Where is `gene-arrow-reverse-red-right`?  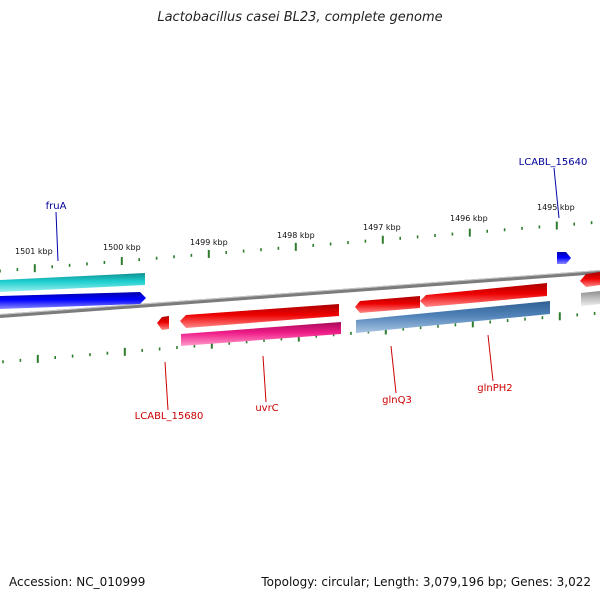
gene-arrow-reverse-red-right is located at coordinates (590, 279).